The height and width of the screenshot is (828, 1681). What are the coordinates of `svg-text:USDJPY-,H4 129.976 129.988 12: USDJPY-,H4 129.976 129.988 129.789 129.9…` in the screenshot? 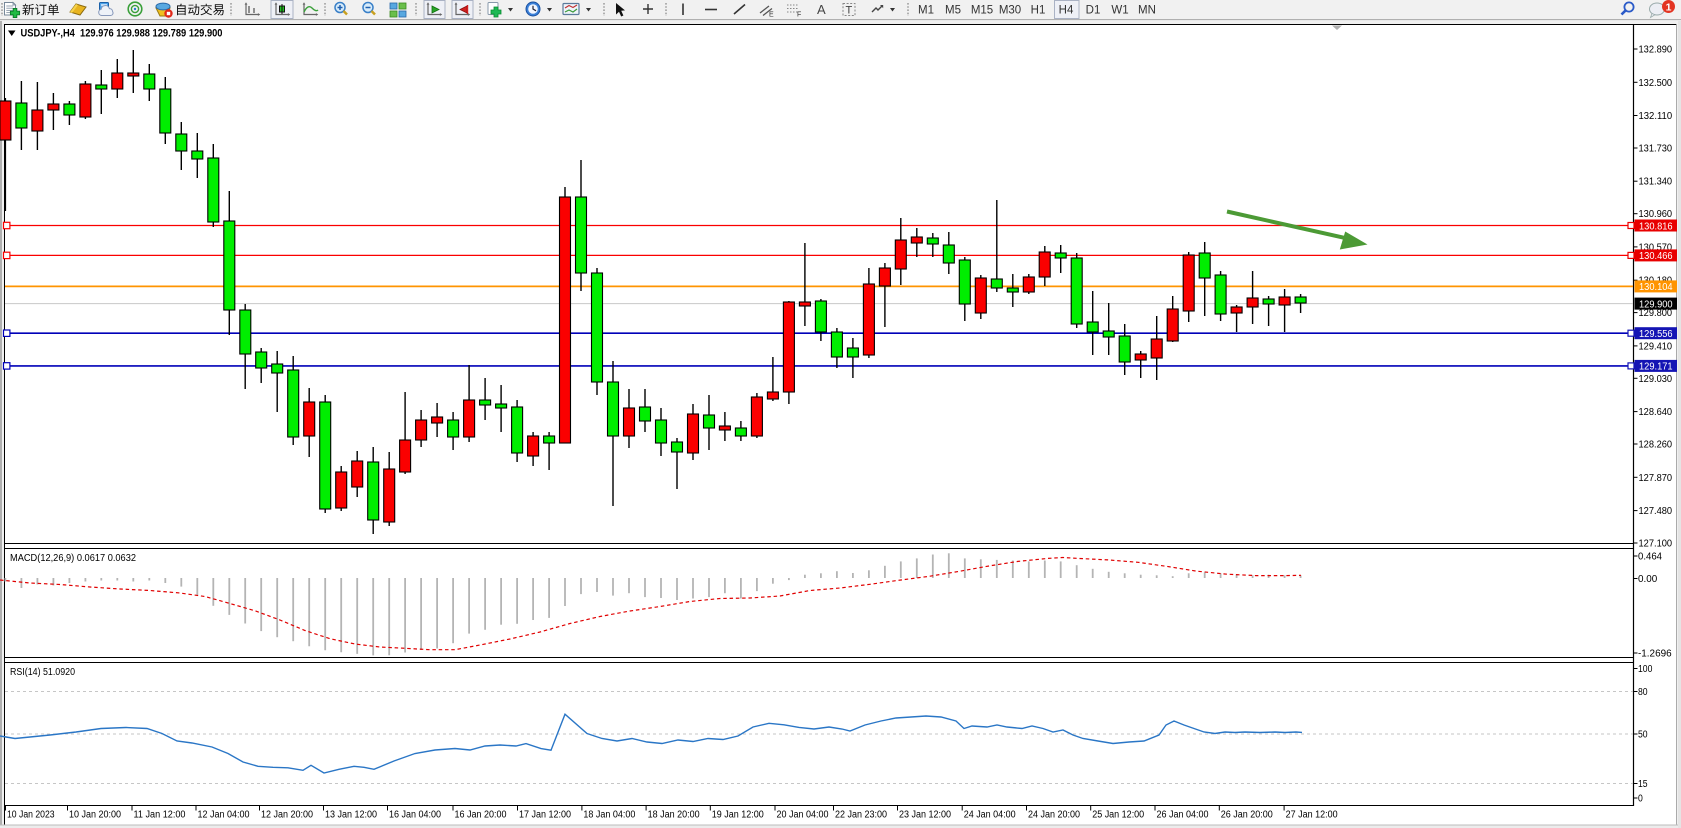 It's located at (122, 34).